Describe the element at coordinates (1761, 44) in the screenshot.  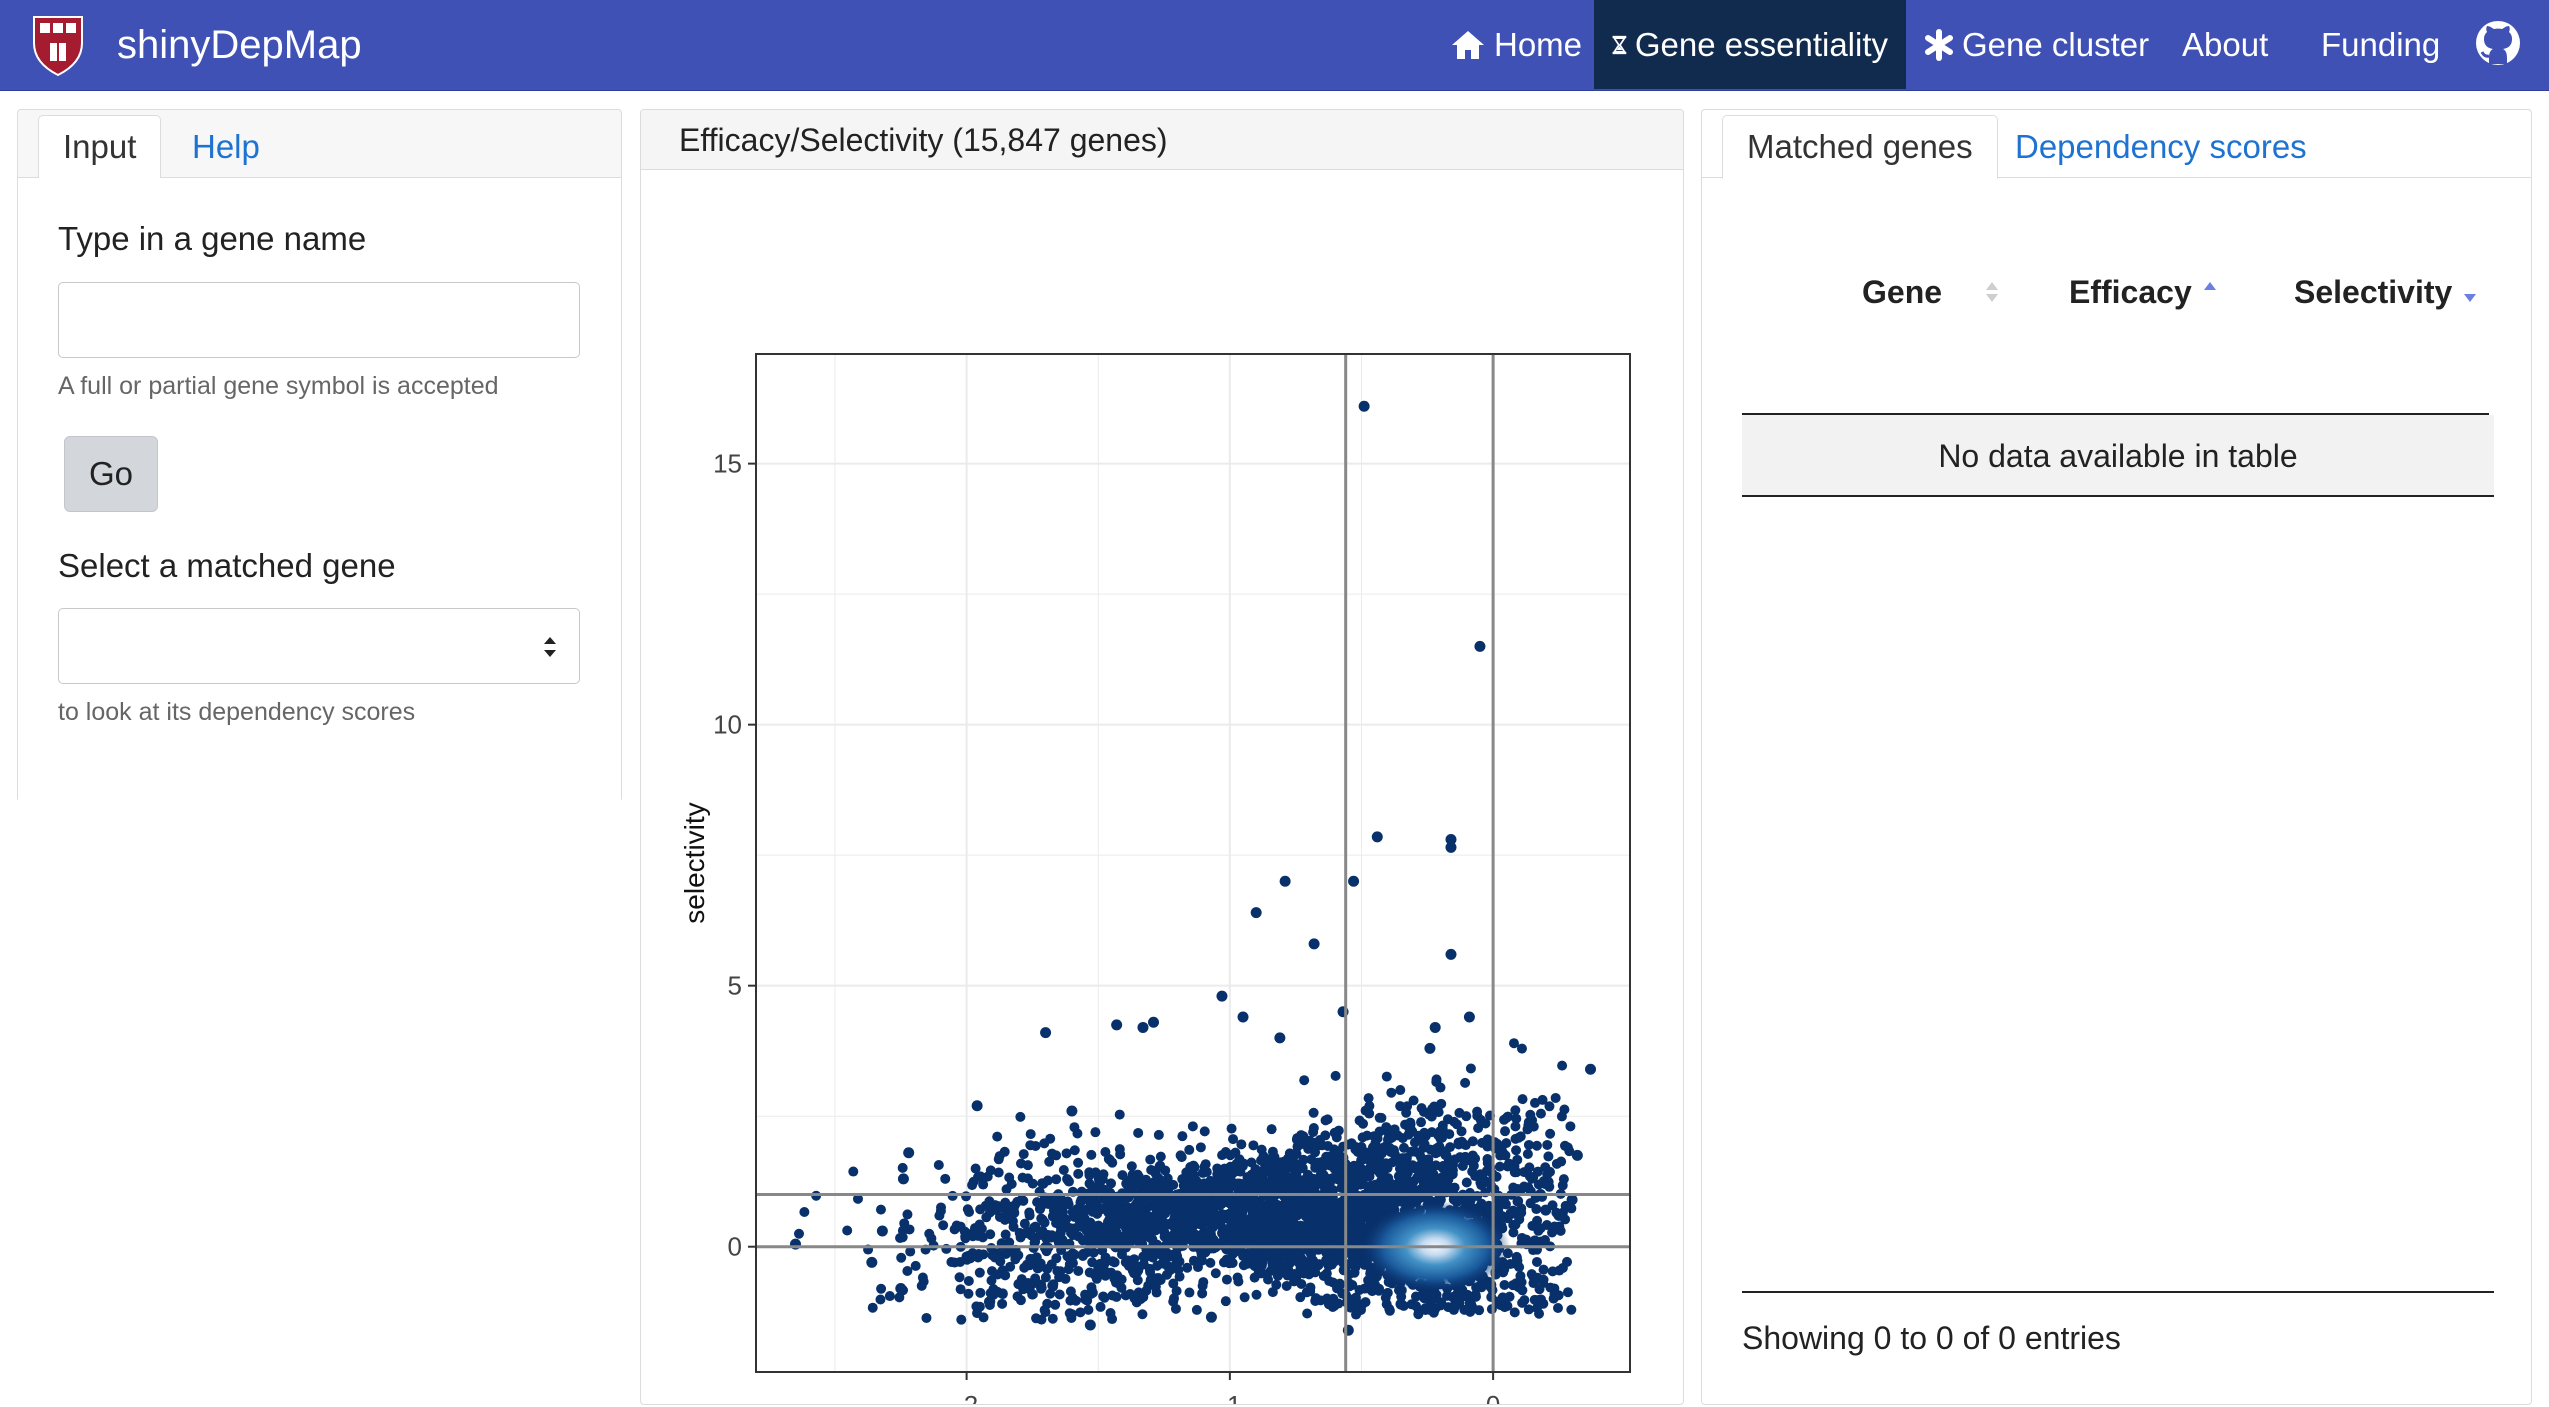
I see `nav-gene-essentiality-label: Gene essentiality` at that location.